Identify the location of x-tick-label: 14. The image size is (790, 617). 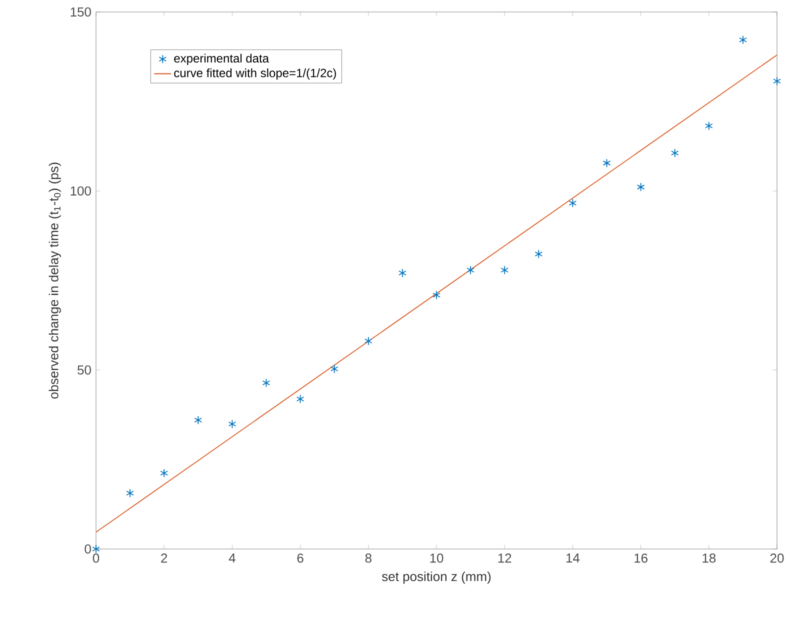
(573, 558).